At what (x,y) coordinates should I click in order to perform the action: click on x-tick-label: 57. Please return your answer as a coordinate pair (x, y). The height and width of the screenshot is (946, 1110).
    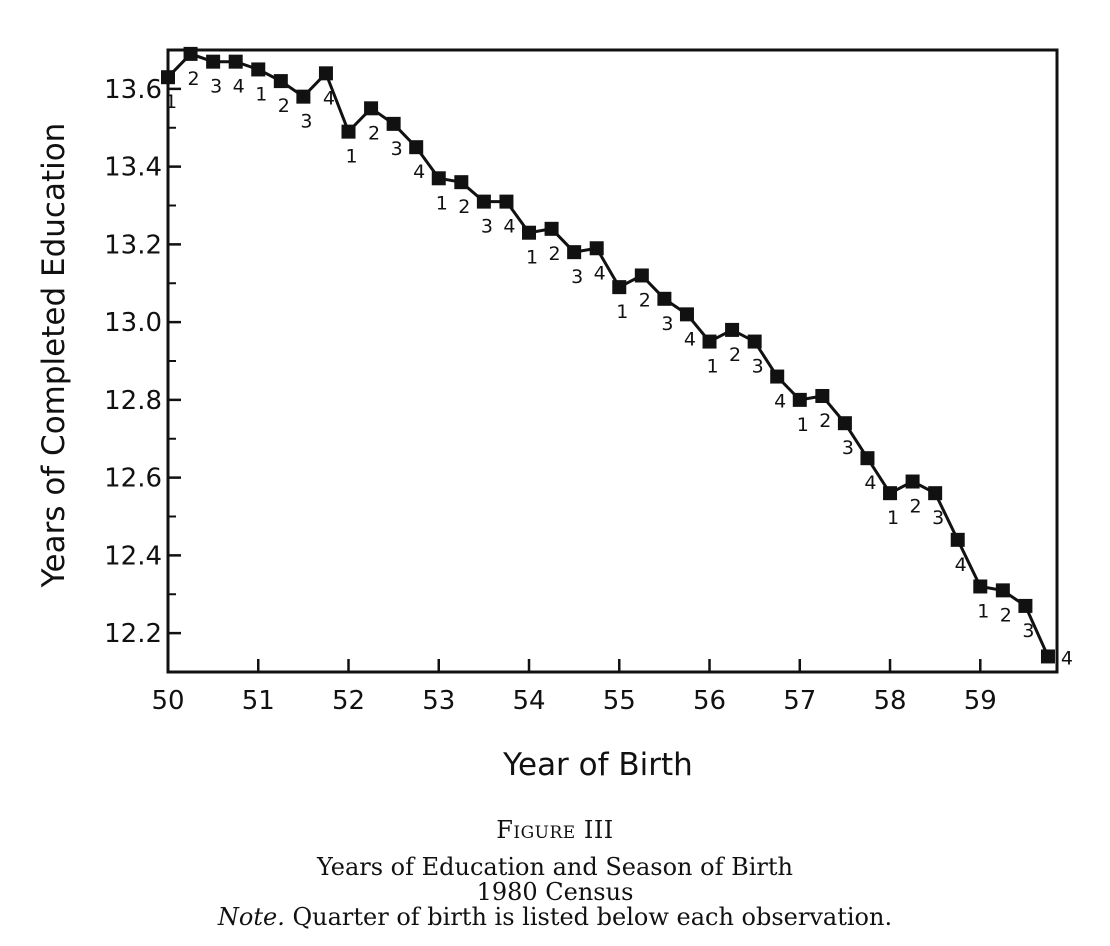
    Looking at the image, I should click on (799, 701).